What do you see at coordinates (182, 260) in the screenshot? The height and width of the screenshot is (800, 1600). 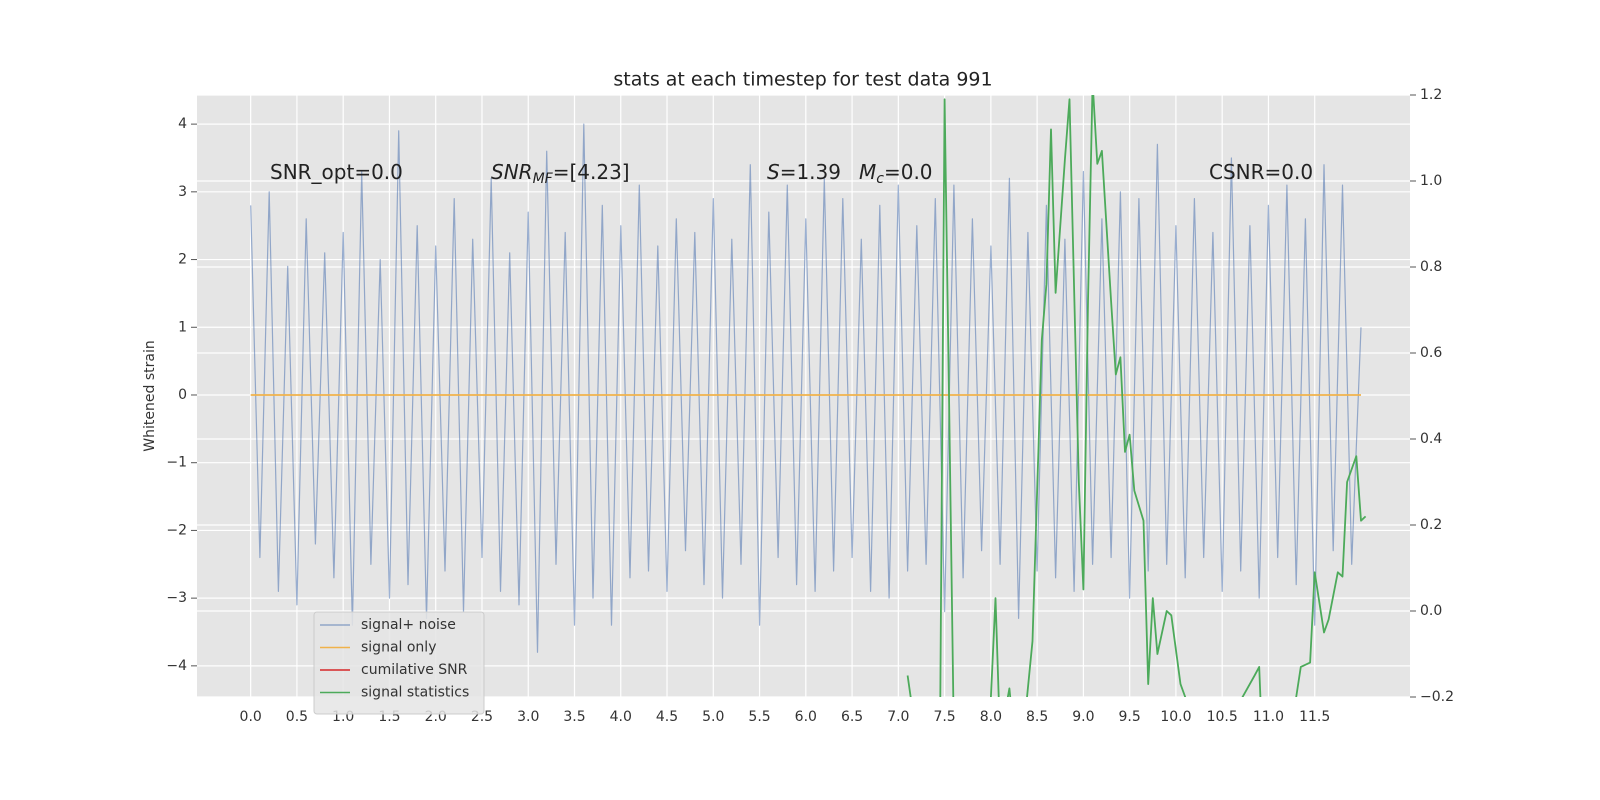 I see `y-tick-label: 2` at bounding box center [182, 260].